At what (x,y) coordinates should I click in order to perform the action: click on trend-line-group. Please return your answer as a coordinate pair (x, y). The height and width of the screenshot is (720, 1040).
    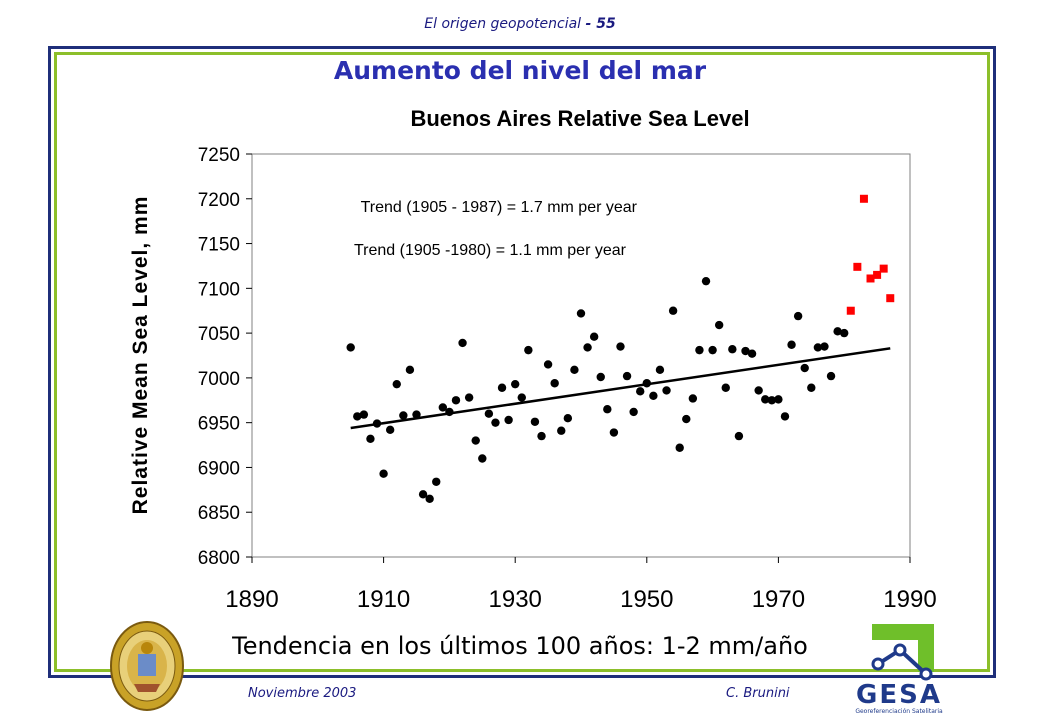
    Looking at the image, I should click on (620, 388).